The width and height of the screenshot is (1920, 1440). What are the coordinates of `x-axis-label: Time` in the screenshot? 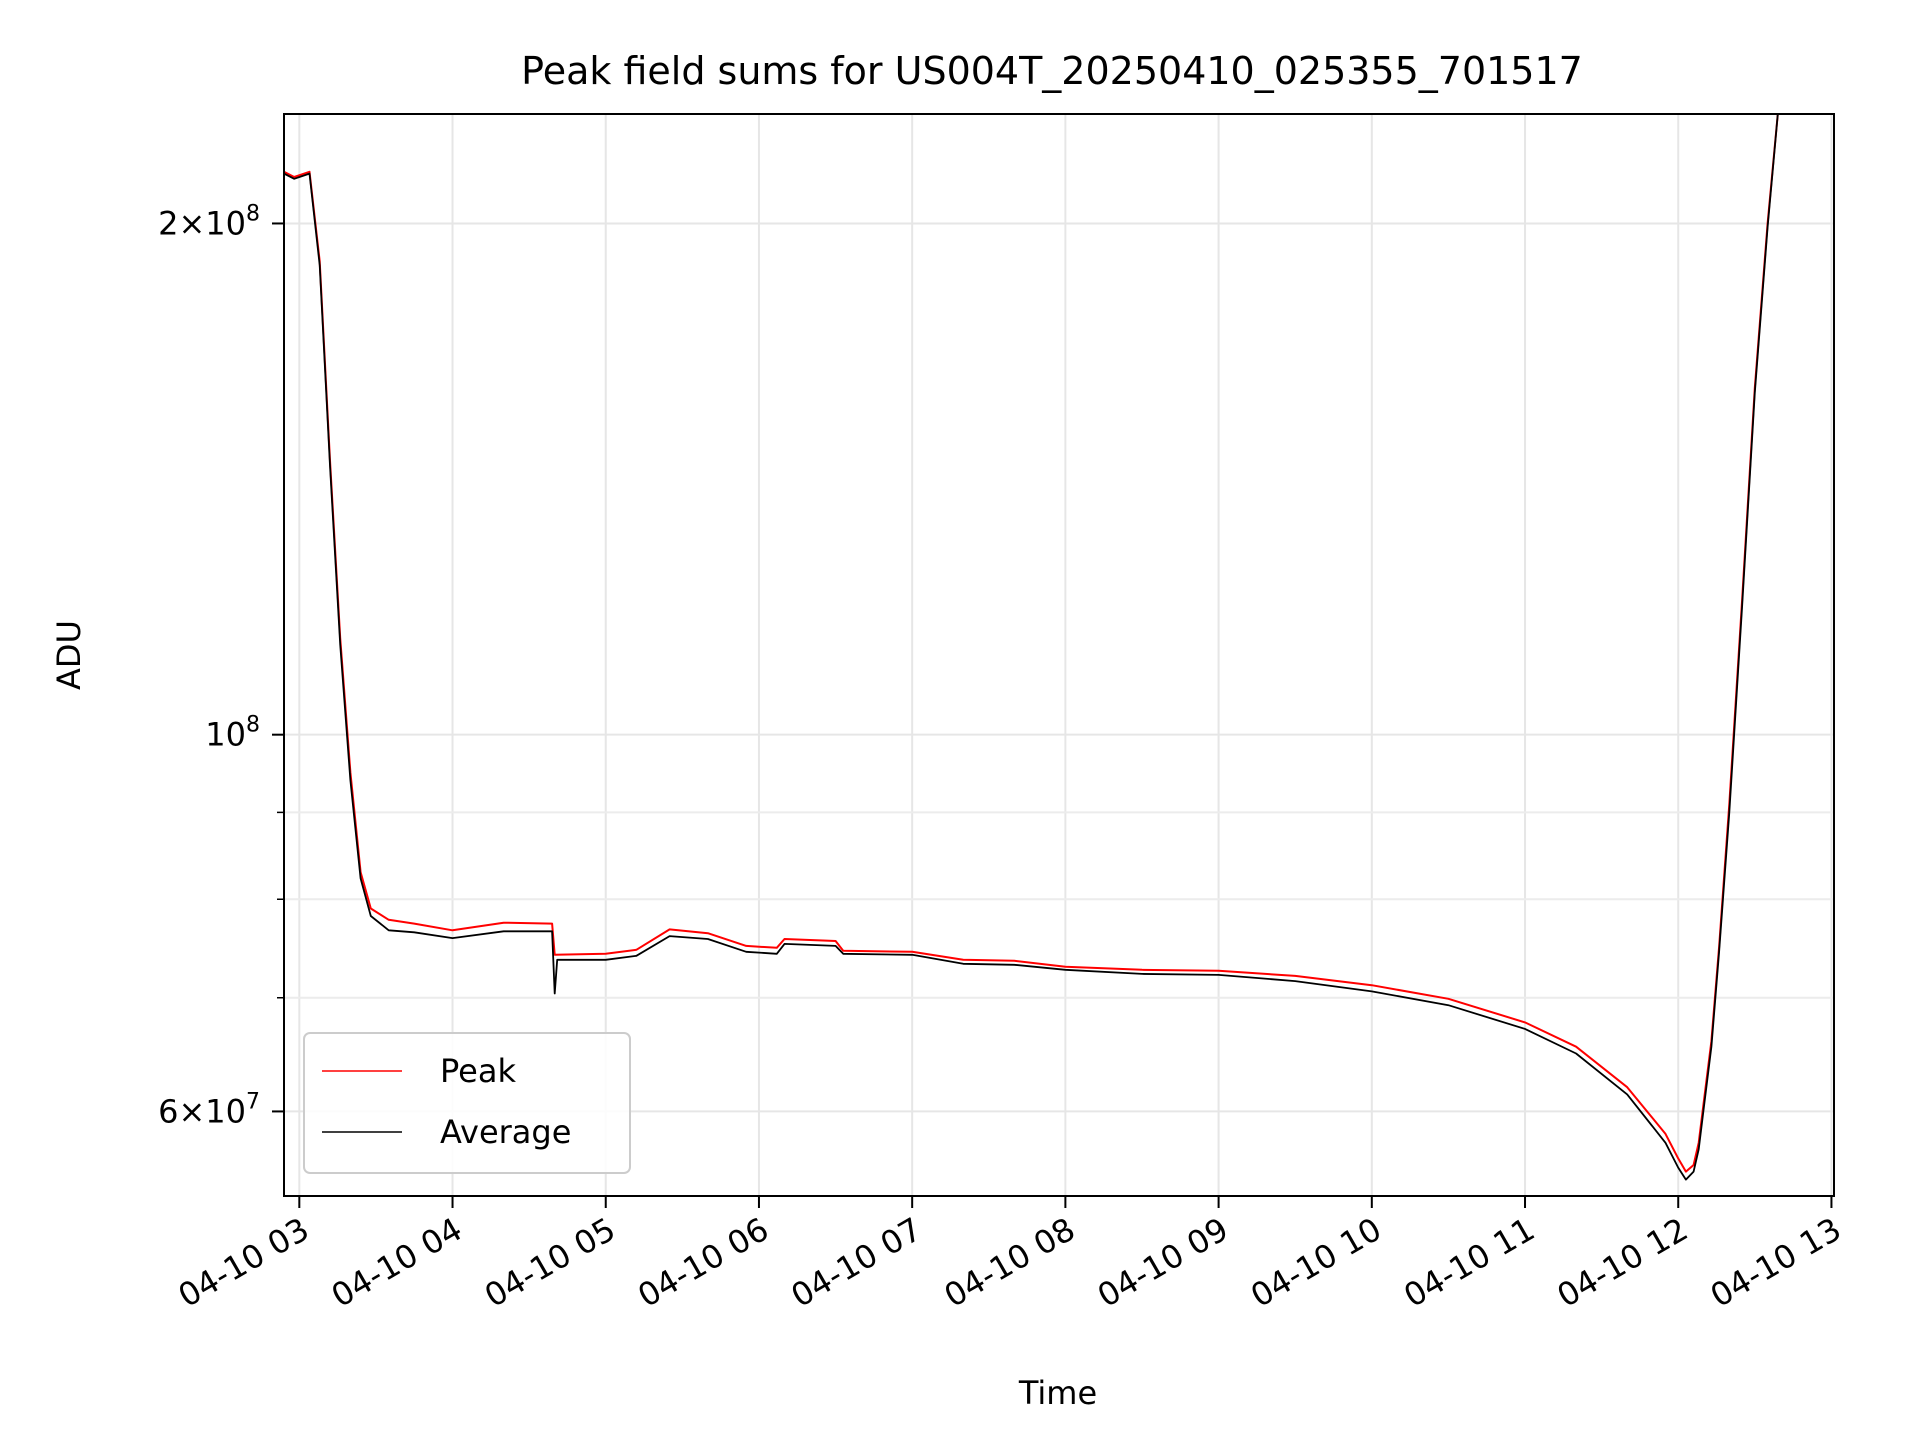 It's located at (1057, 1393).